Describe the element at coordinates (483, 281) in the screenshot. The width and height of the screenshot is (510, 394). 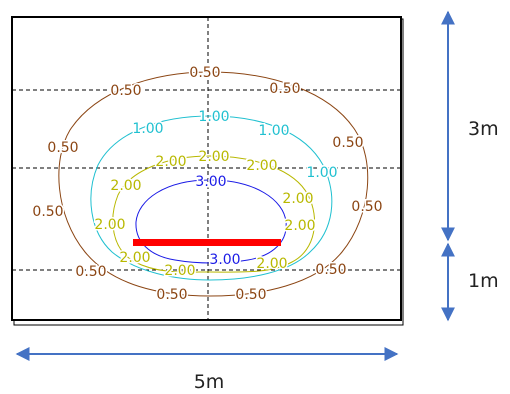
I see `dimension-label-1m: 1m` at that location.